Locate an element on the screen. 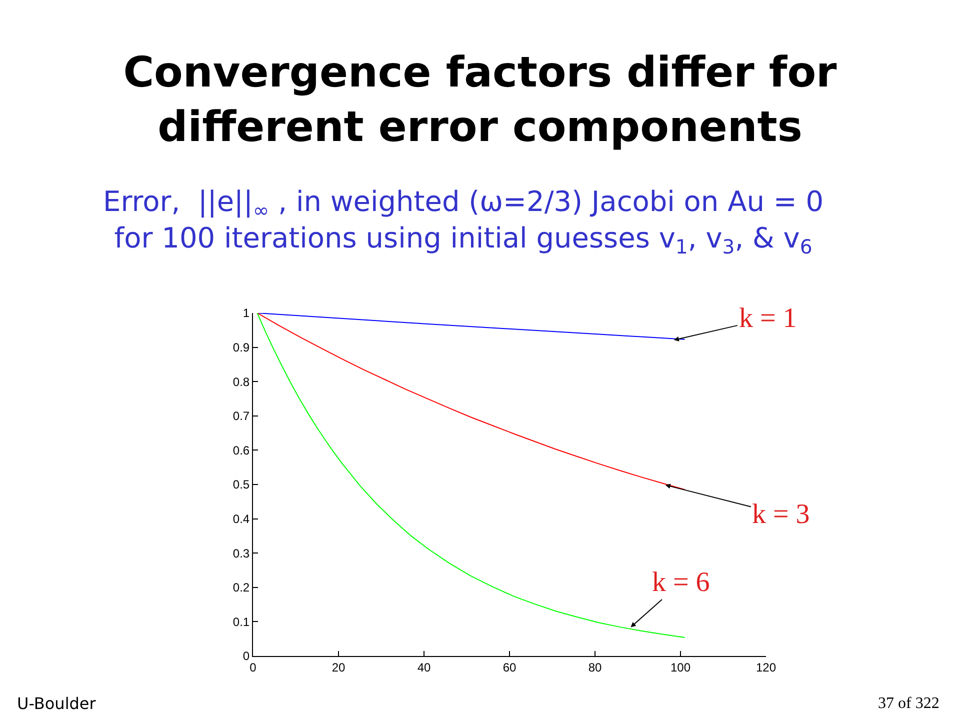 The image size is (960, 720). y-tick-label: 0.4 is located at coordinates (241, 519).